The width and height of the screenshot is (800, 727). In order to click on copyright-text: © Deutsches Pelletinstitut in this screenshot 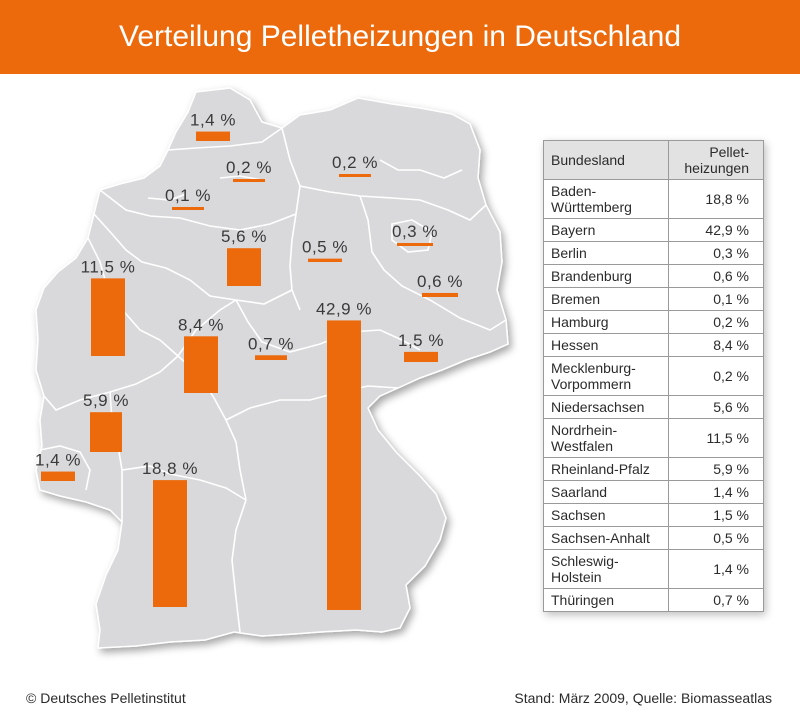, I will do `click(106, 698)`.